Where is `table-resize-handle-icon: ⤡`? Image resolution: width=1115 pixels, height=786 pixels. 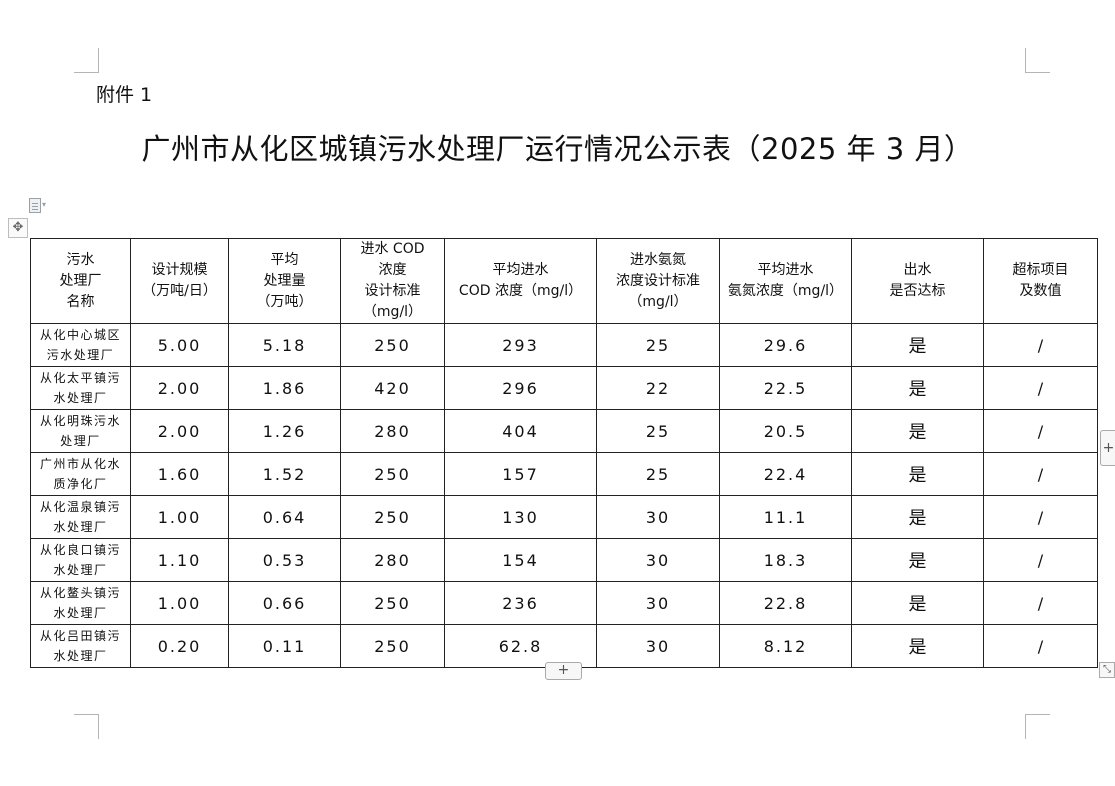
table-resize-handle-icon: ⤡ is located at coordinates (1107, 670).